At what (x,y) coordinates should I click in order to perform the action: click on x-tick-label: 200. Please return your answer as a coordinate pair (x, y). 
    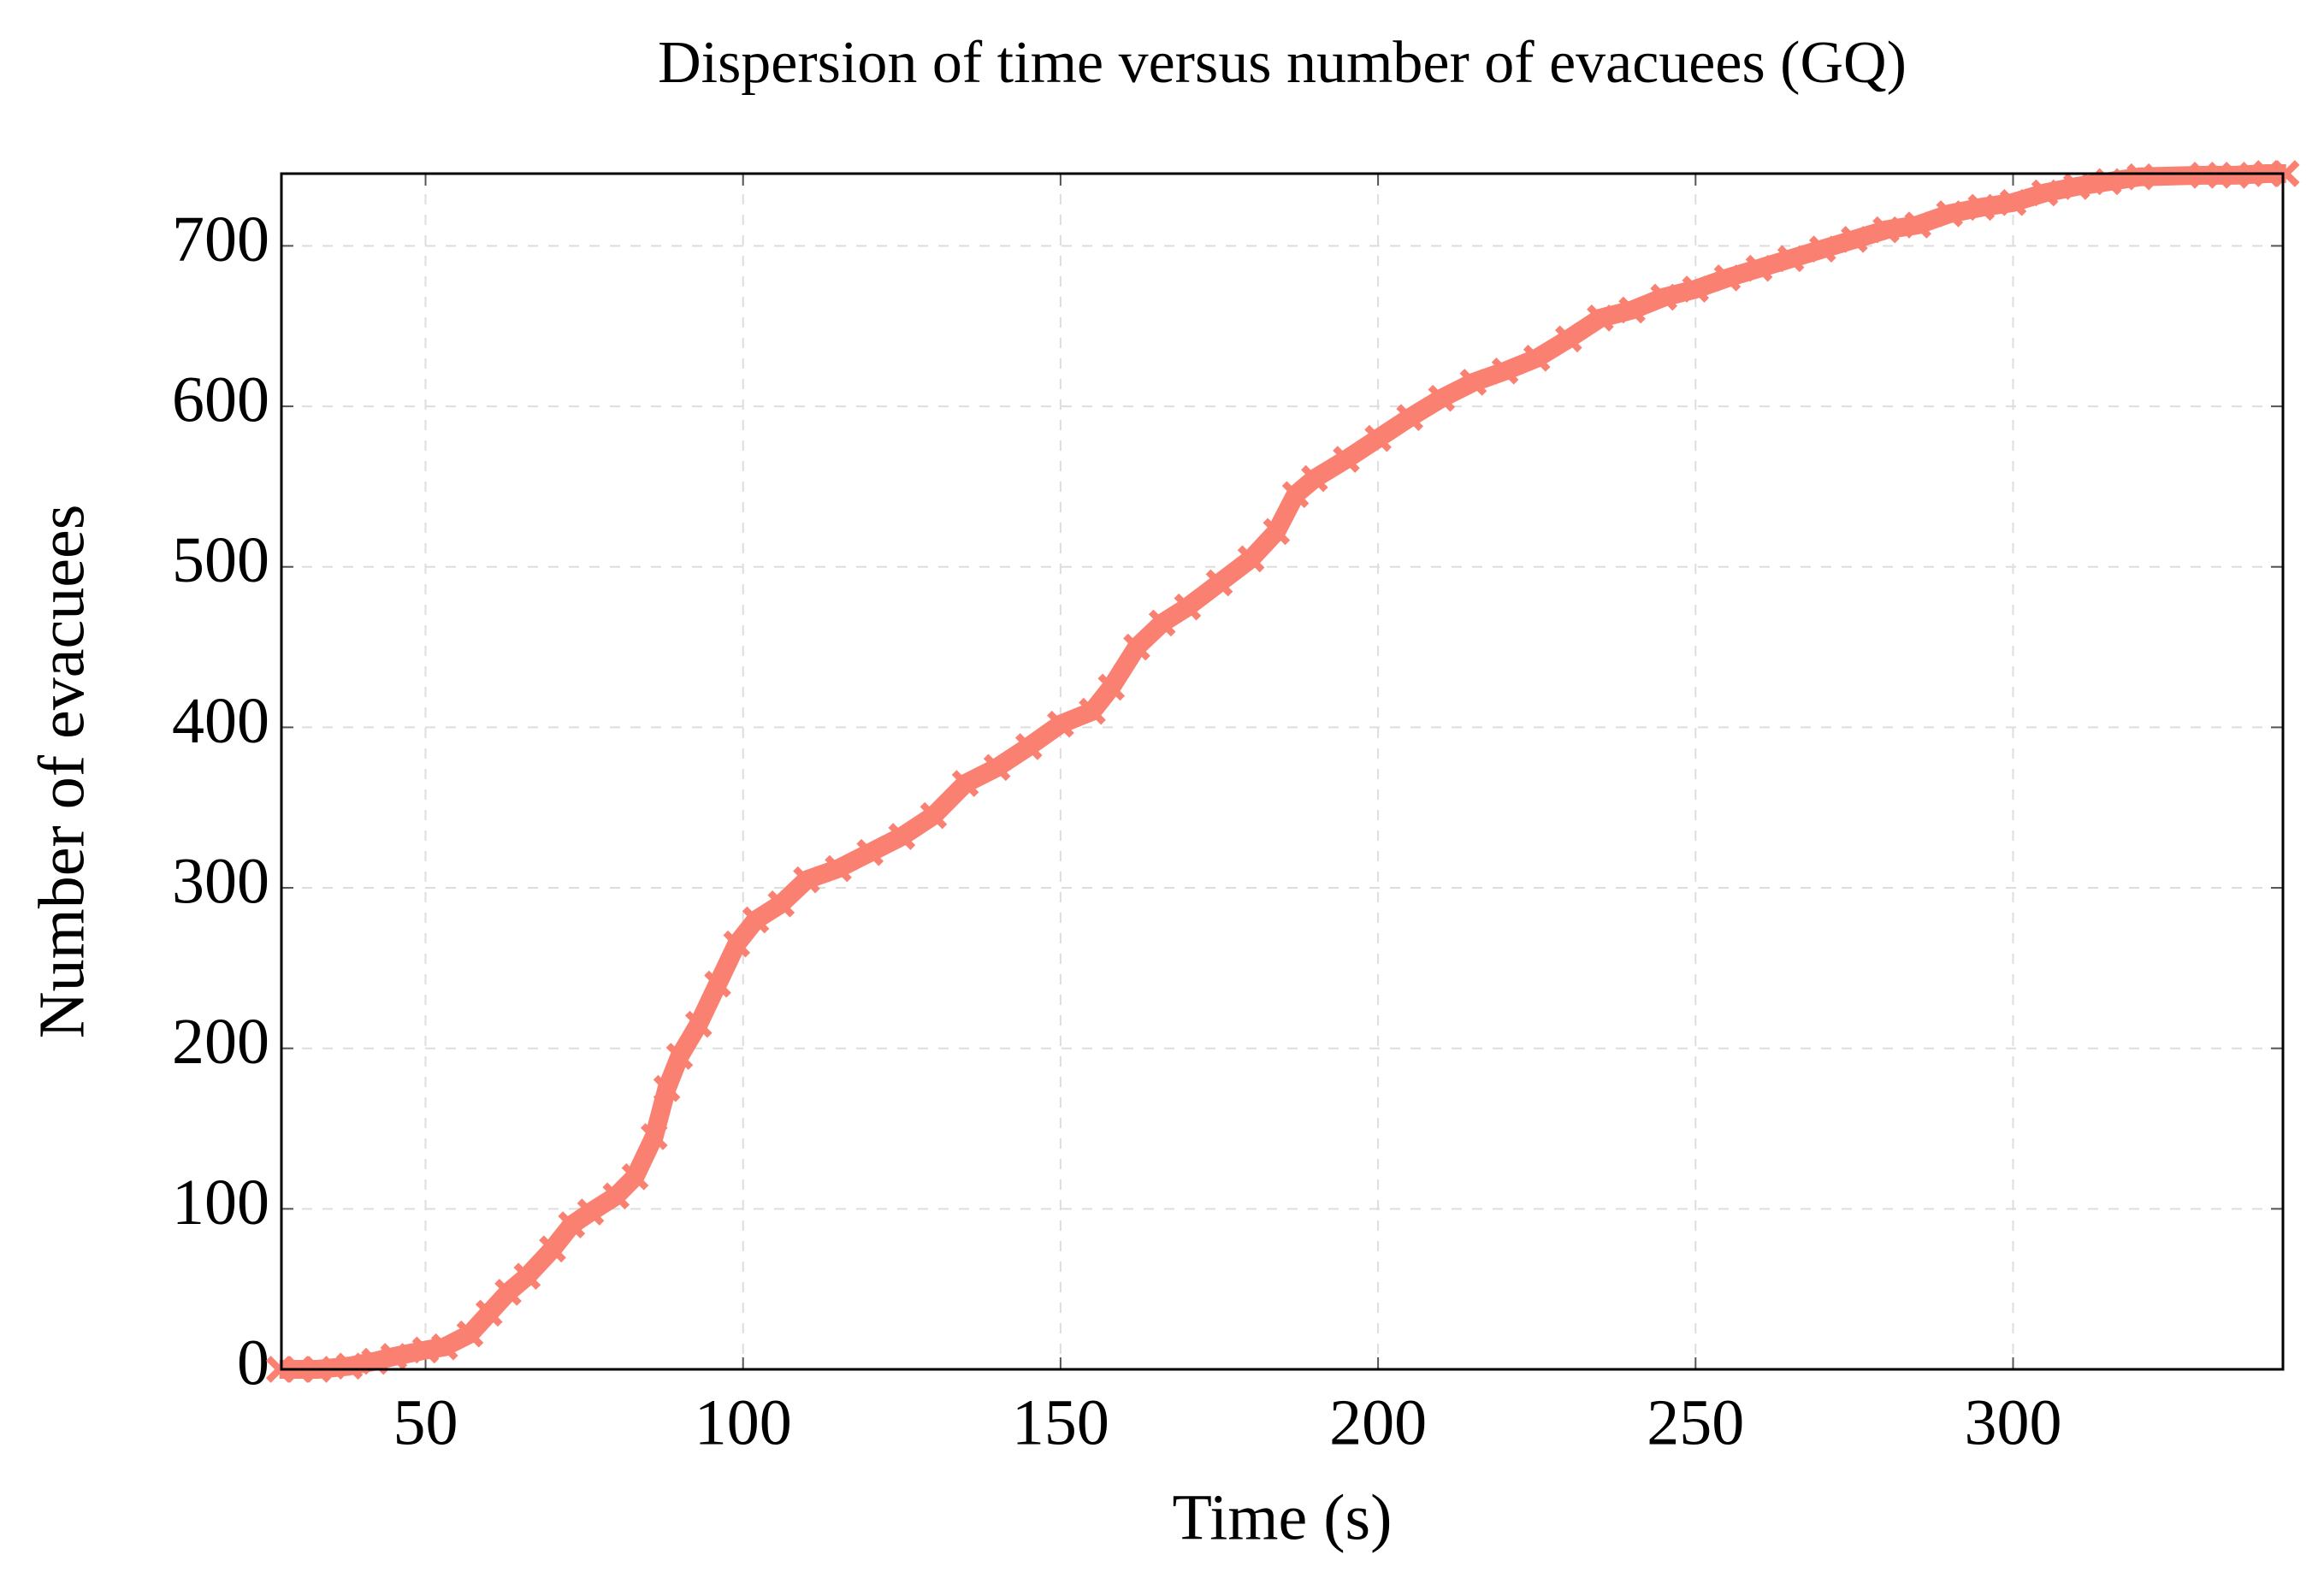
    Looking at the image, I should click on (1378, 1422).